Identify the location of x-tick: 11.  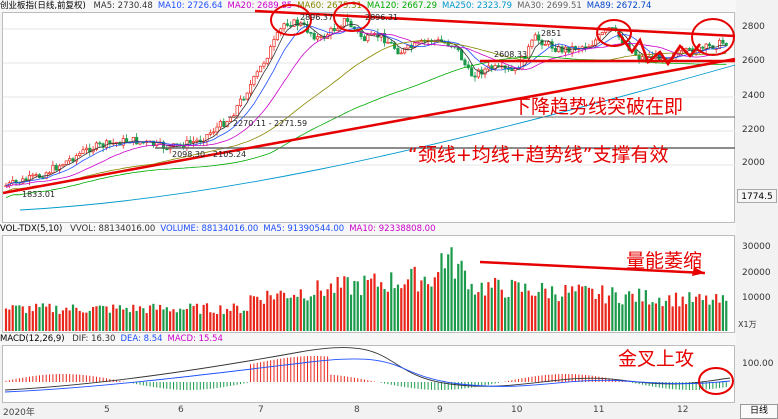
(599, 410).